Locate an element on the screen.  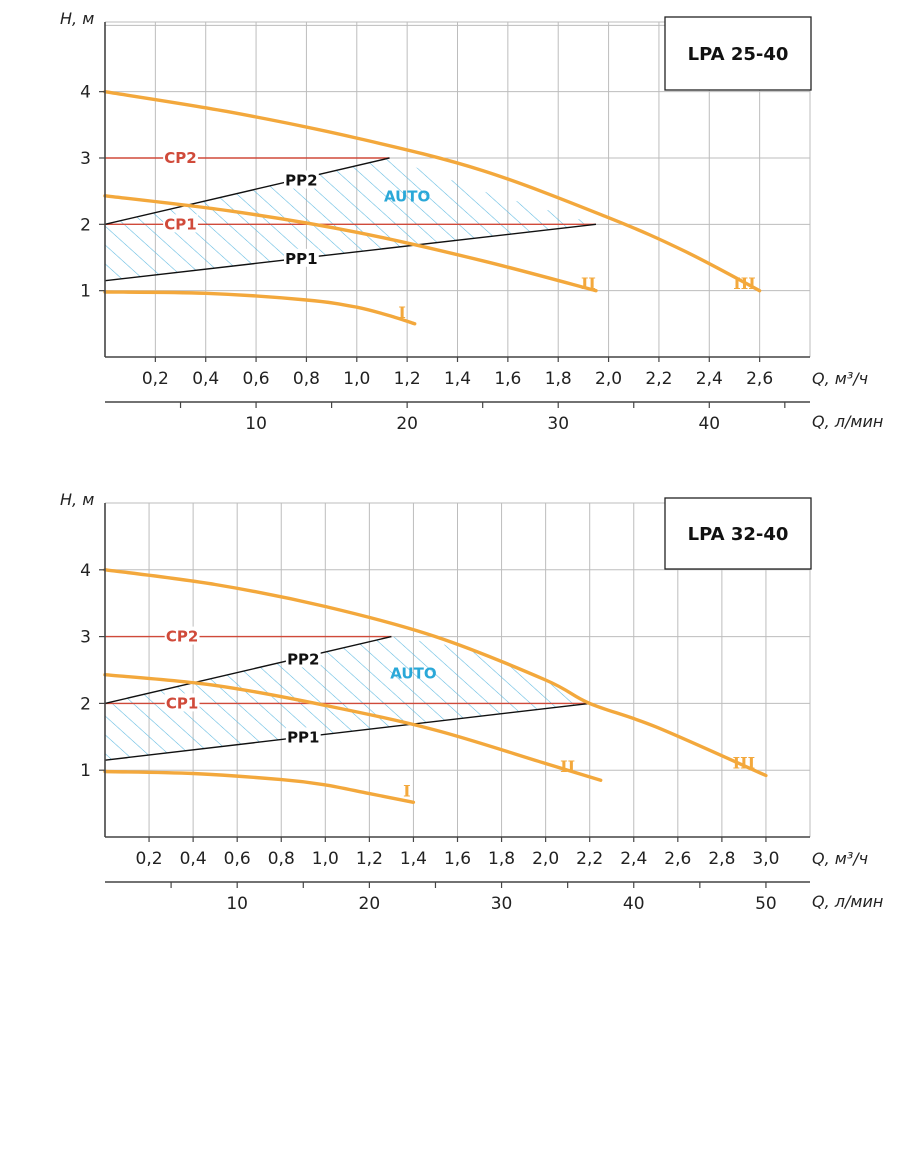
model-title: LPA 25-40 is located at coordinates (738, 54).